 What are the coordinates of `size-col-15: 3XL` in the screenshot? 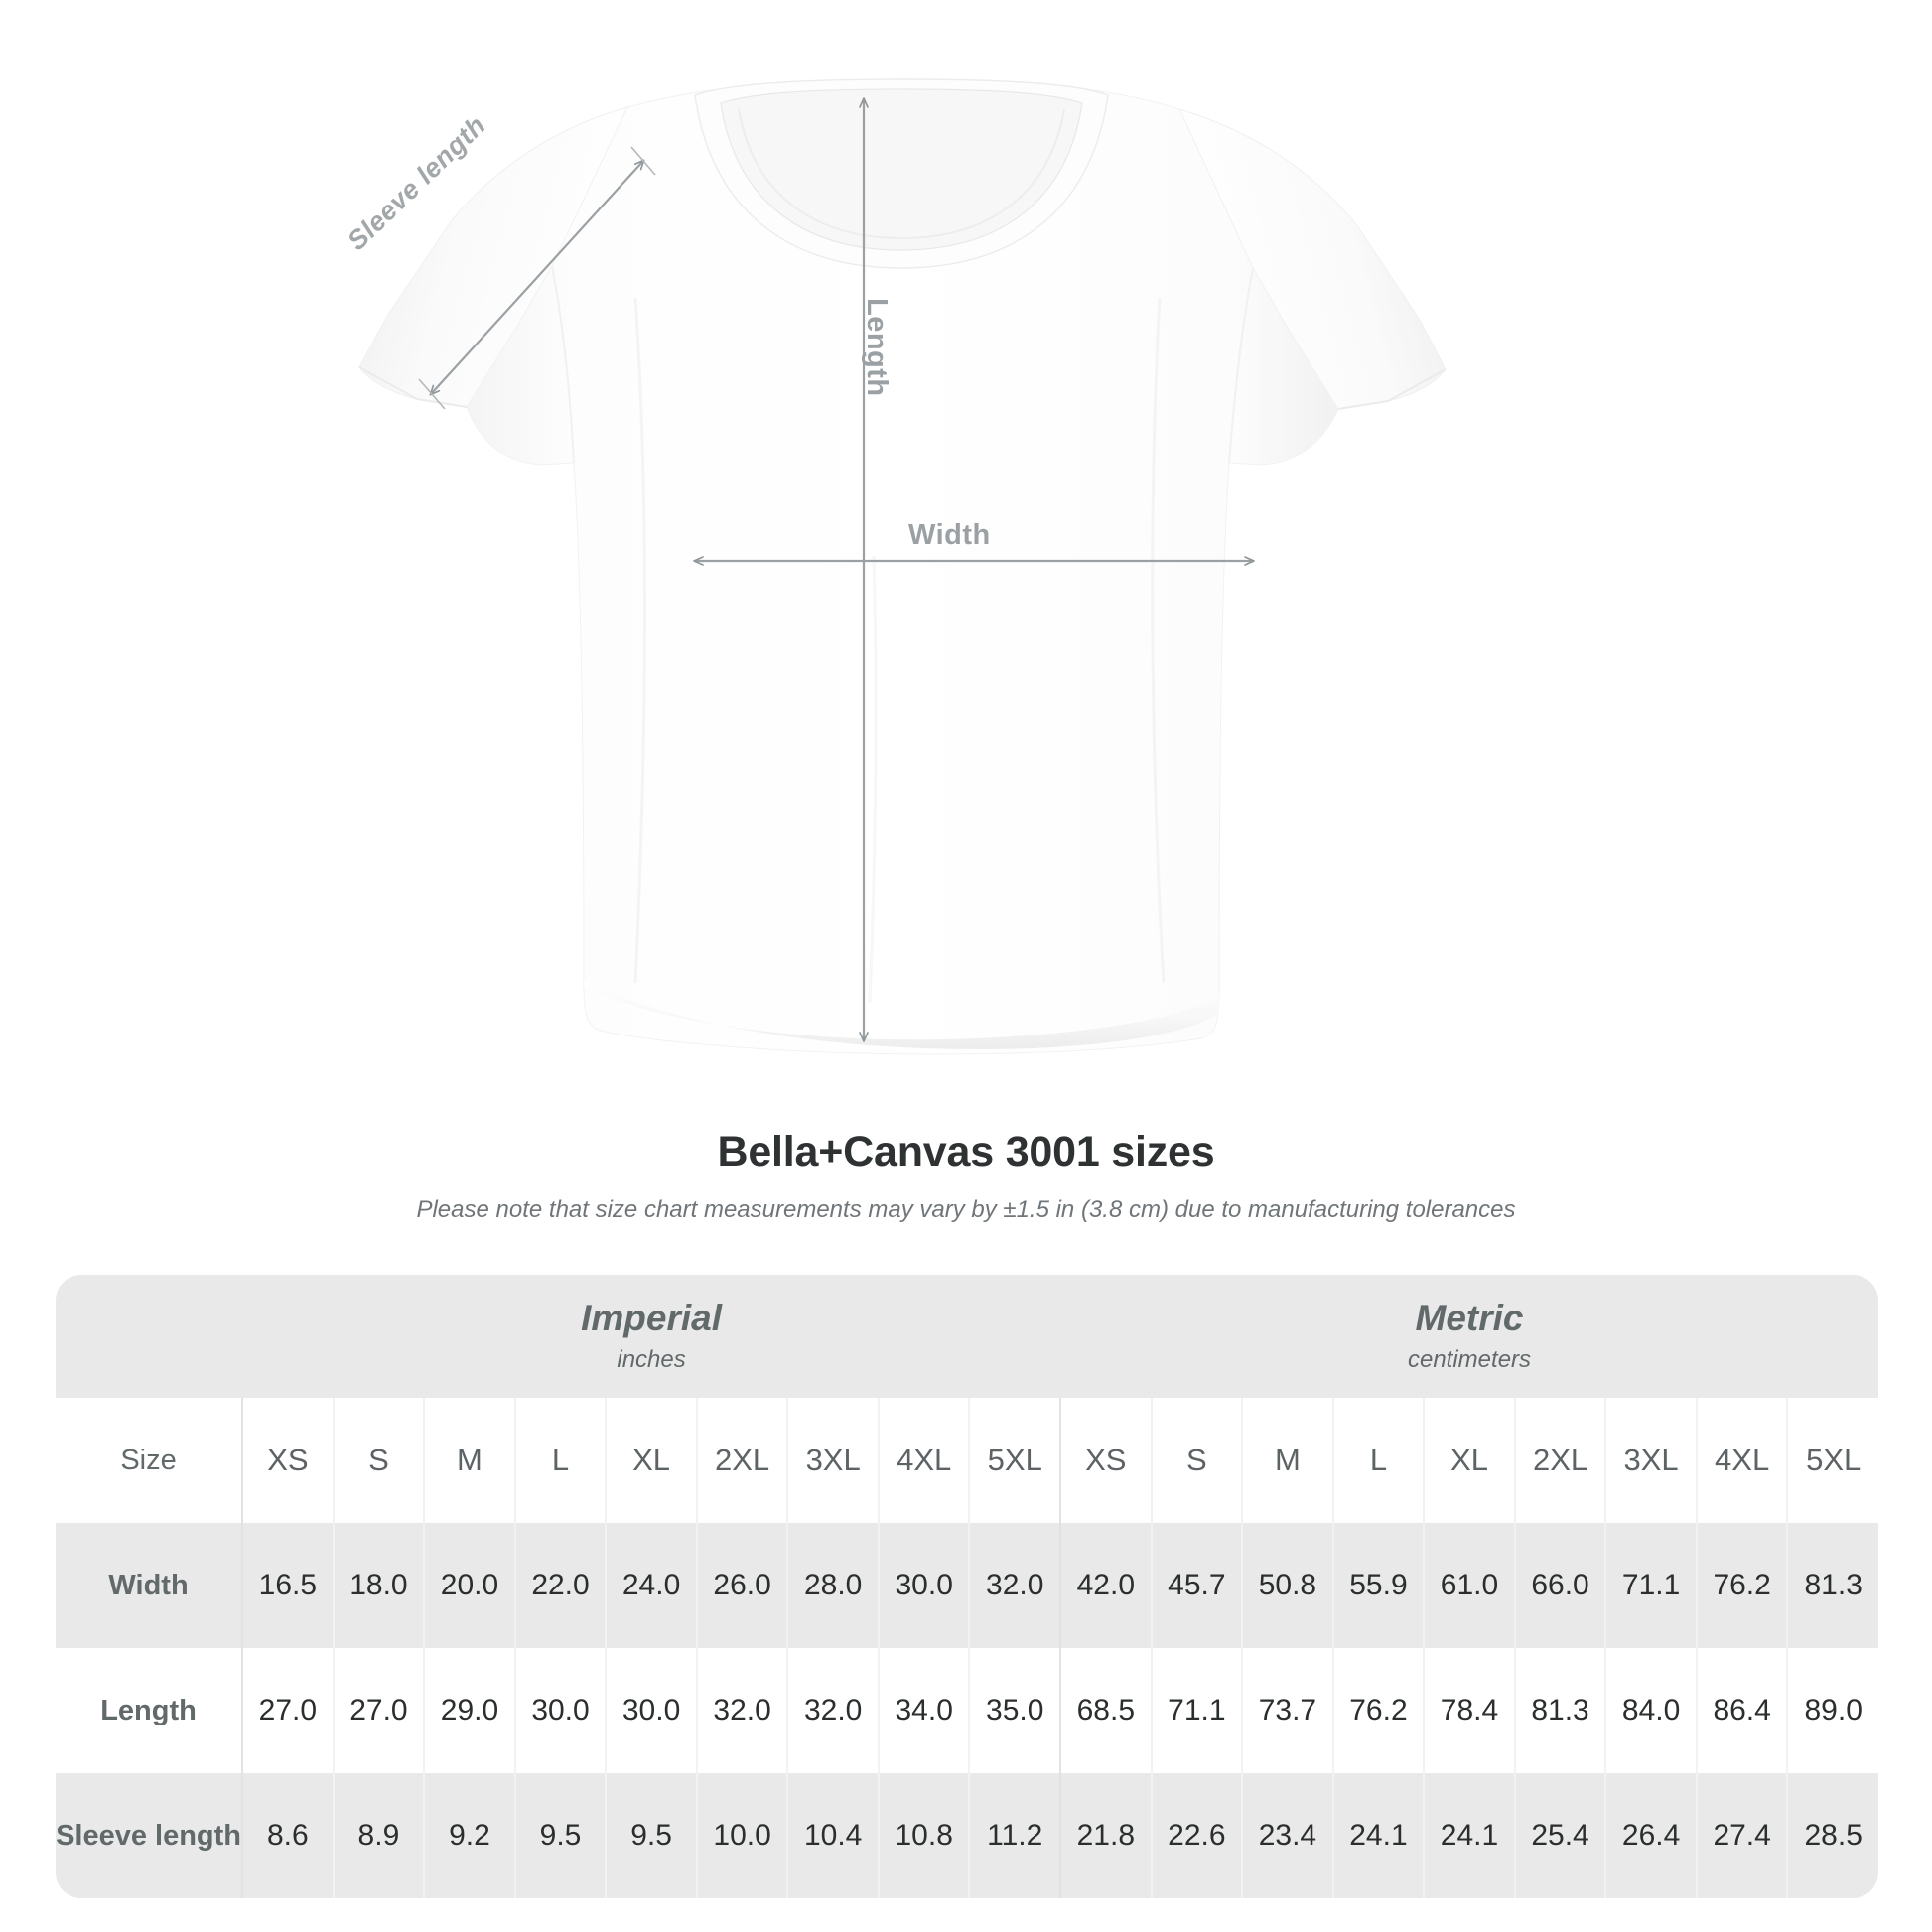 It's located at (1650, 1461).